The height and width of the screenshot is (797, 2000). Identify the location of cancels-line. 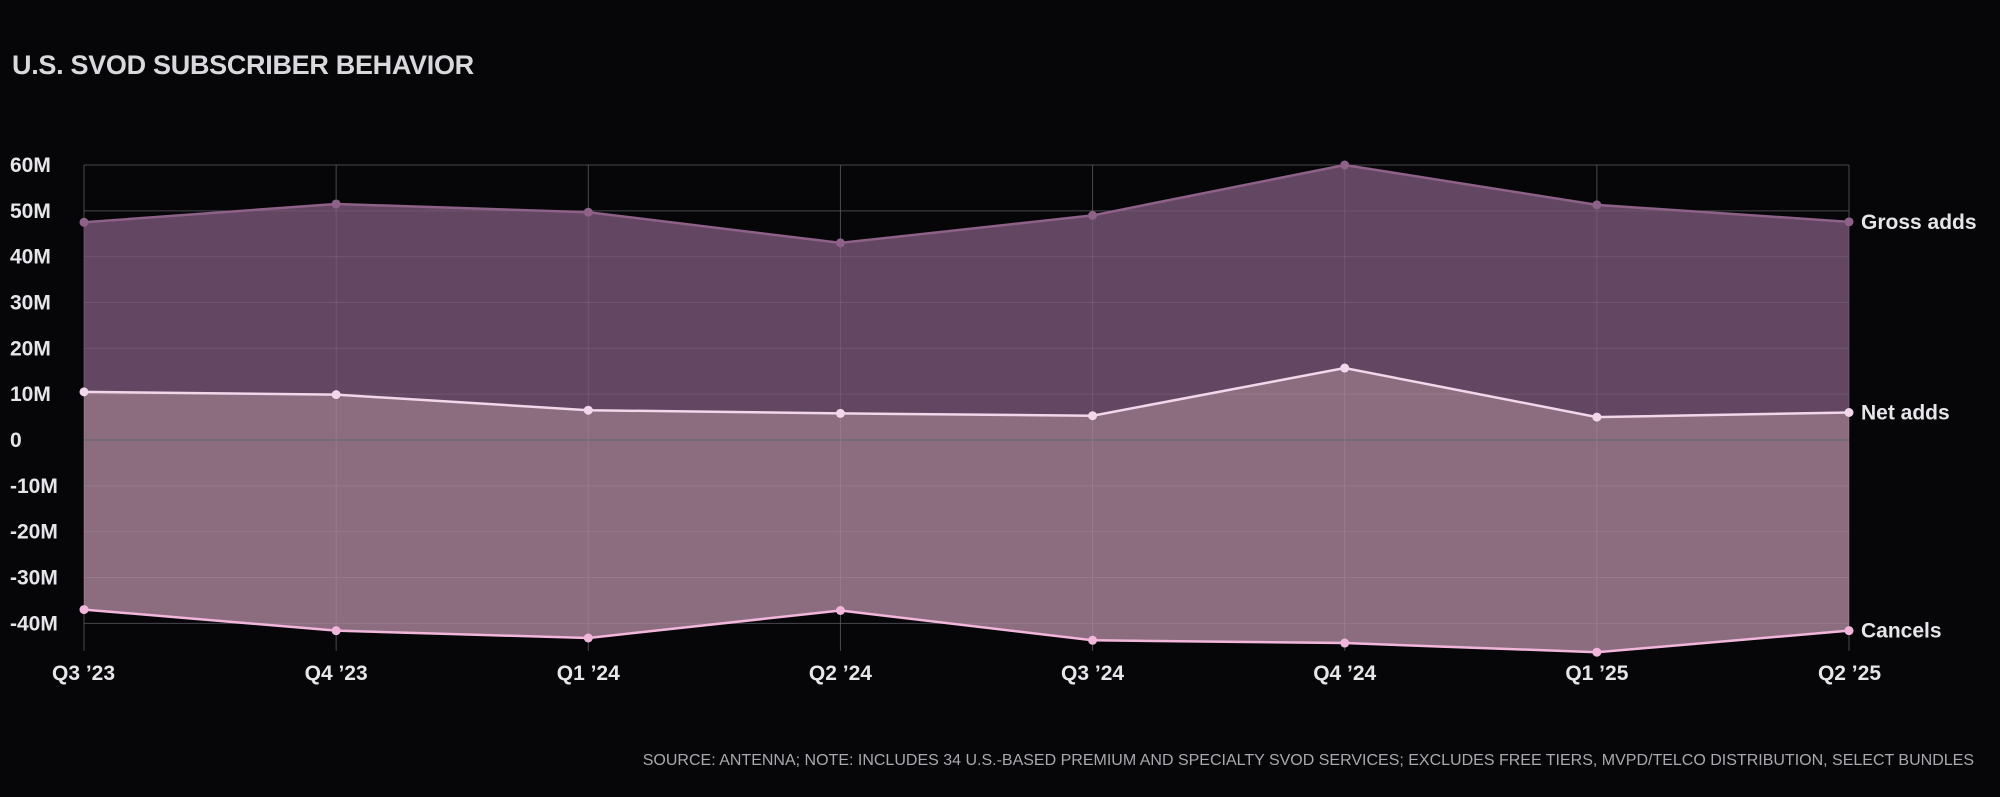
(966, 631).